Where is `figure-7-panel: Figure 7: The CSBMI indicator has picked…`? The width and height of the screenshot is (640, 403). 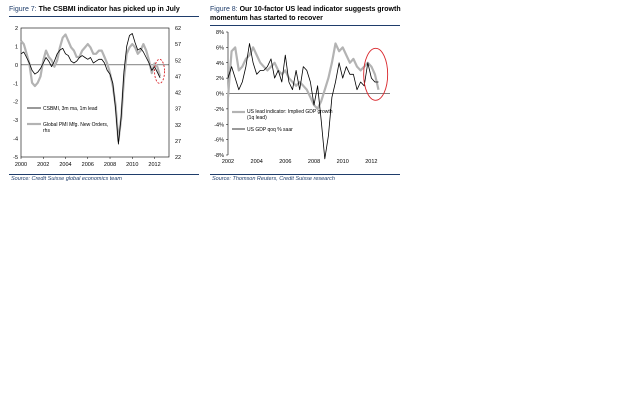 figure-7-panel: Figure 7: The CSBMI indicator has picked… is located at coordinates (104, 95).